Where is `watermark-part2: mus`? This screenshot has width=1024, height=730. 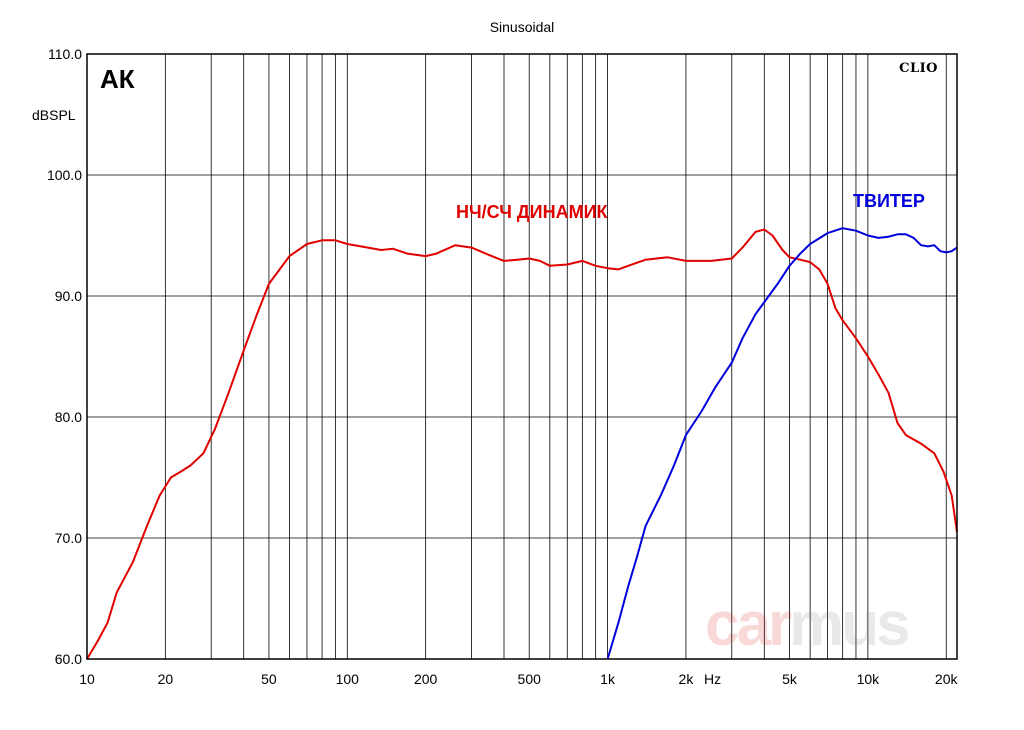
watermark-part2: mus is located at coordinates (848, 624).